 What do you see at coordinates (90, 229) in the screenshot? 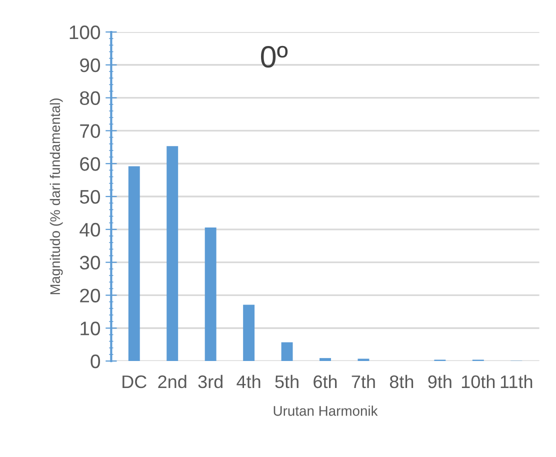
I see `y-tick-label: 40` at bounding box center [90, 229].